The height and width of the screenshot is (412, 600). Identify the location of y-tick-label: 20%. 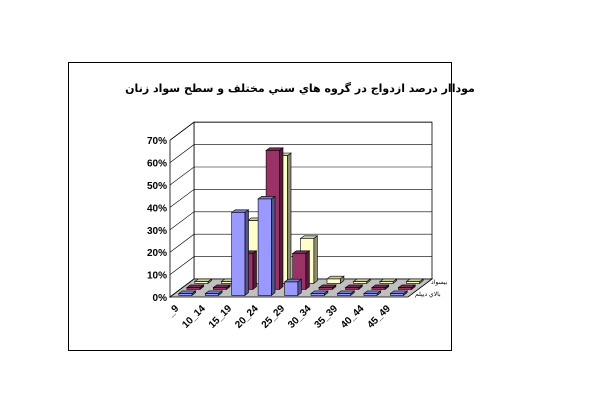
(157, 253).